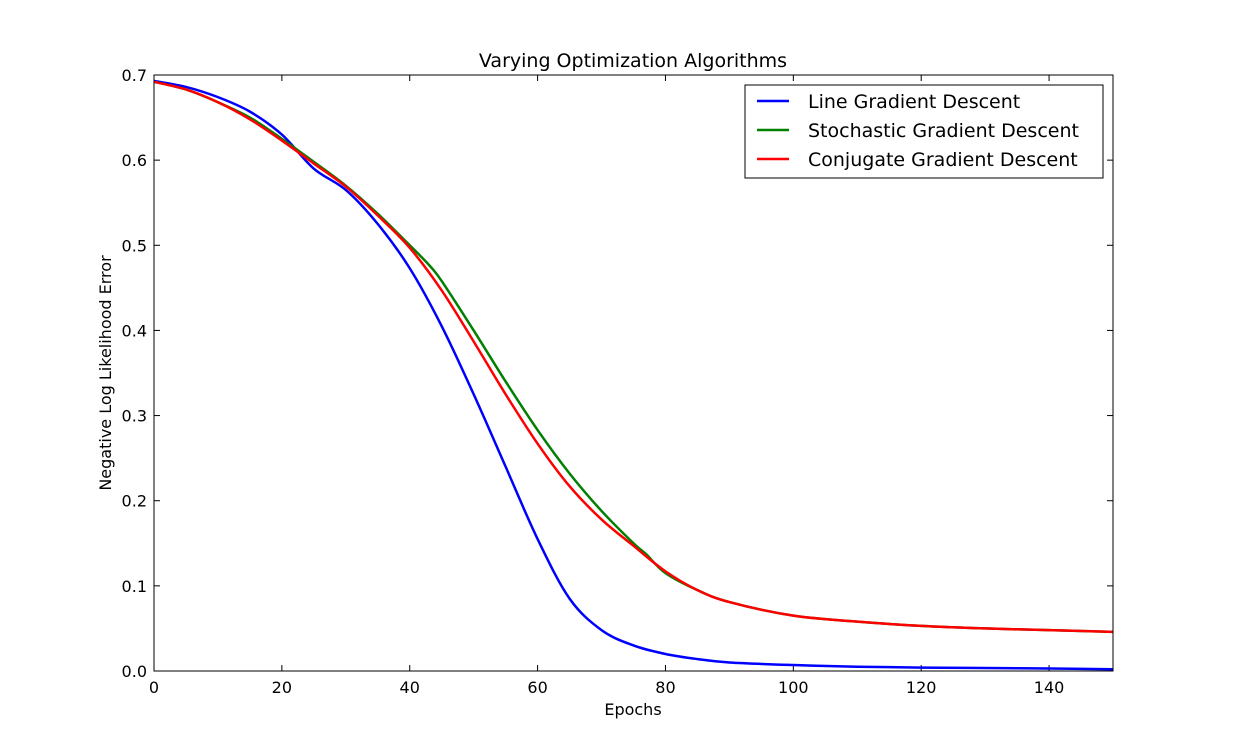 The image size is (1236, 745). What do you see at coordinates (134, 330) in the screenshot?
I see `y-tick-label: 0.4` at bounding box center [134, 330].